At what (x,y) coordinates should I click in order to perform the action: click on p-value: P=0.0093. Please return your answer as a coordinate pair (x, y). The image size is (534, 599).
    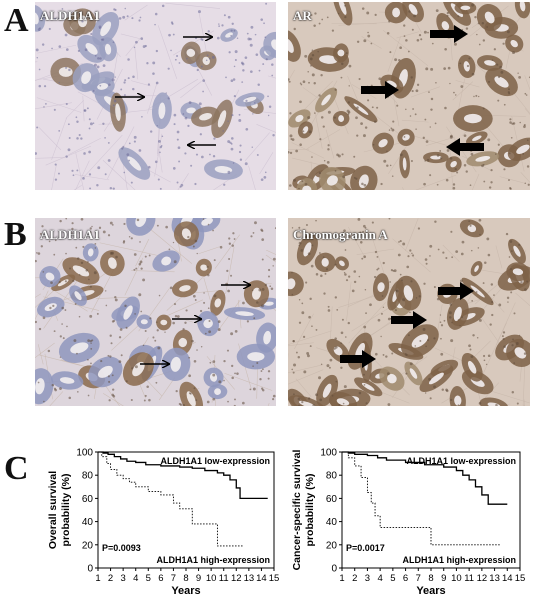
    Looking at the image, I should click on (121, 548).